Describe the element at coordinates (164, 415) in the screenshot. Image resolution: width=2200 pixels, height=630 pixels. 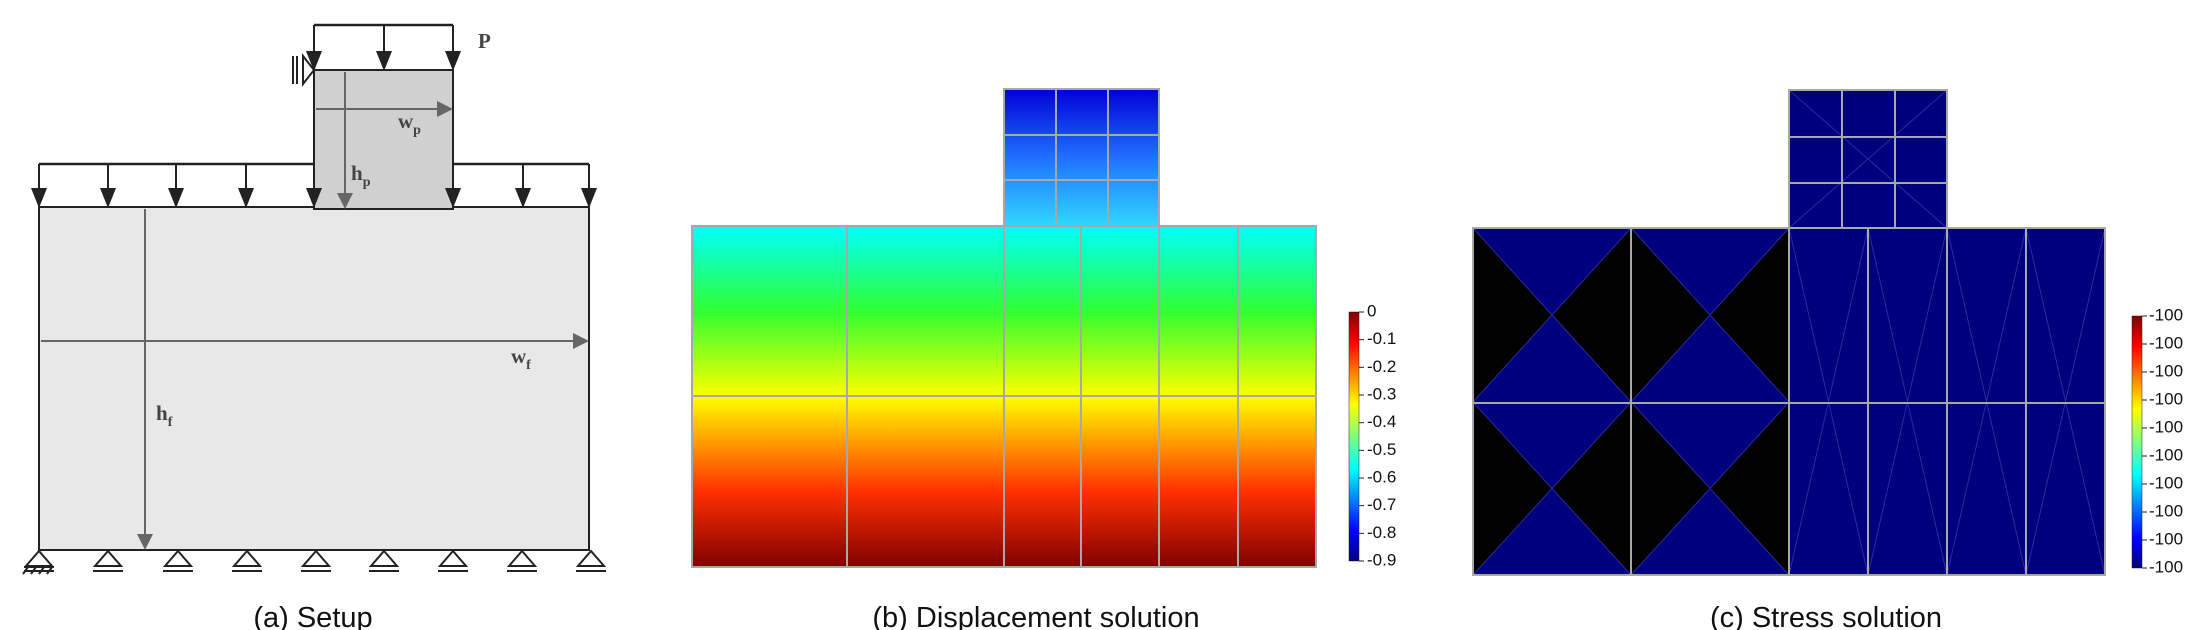
I see `foundation-height-label: hf` at that location.